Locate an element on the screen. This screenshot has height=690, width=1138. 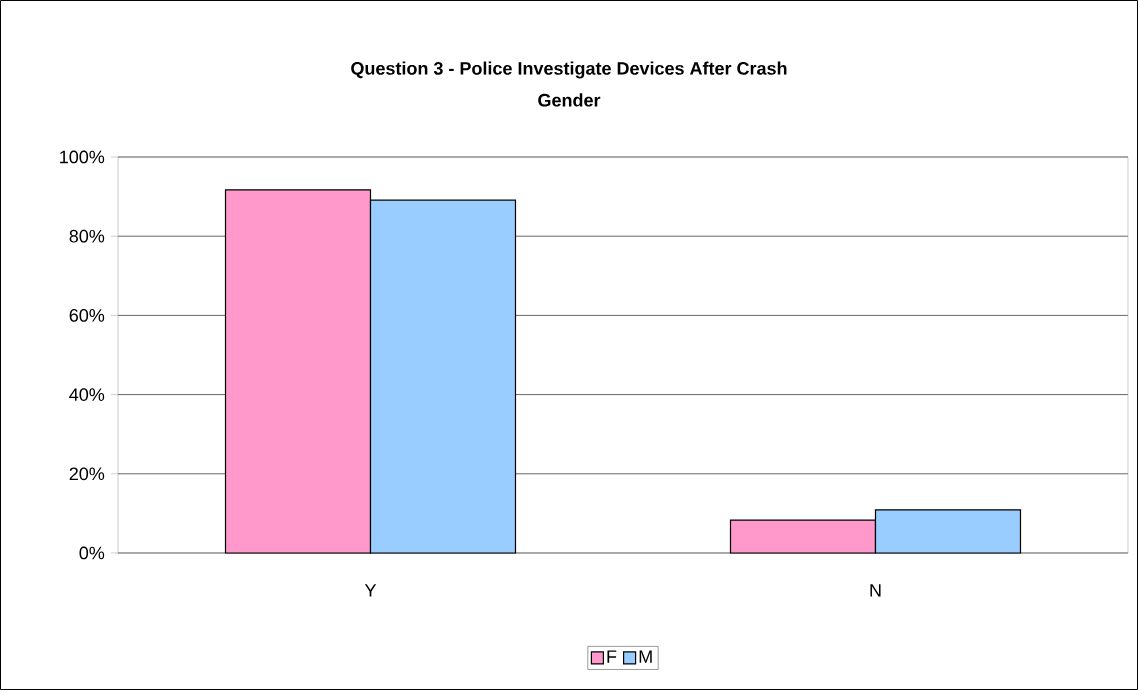
y-tick-label: 80% is located at coordinates (87, 236).